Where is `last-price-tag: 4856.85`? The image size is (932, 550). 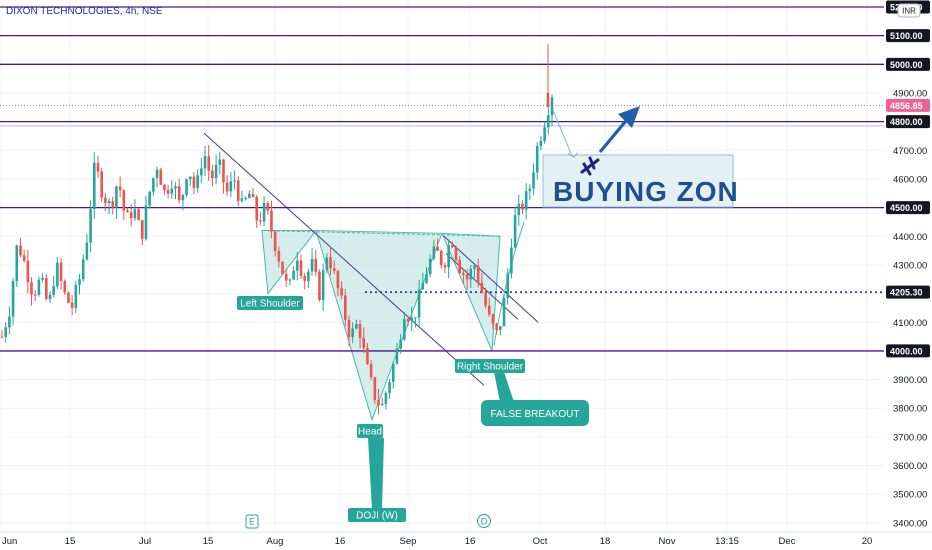
last-price-tag: 4856.85 is located at coordinates (908, 105).